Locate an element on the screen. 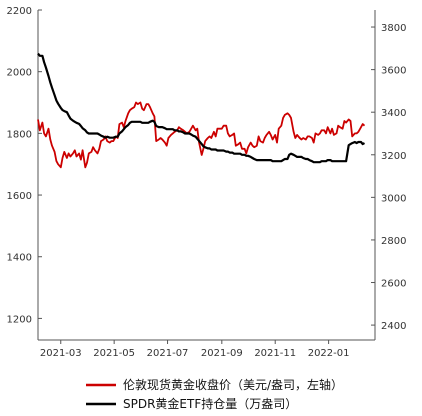 Image resolution: width=422 pixels, height=416 pixels. x-tick-label: 2021-07 is located at coordinates (168, 353).